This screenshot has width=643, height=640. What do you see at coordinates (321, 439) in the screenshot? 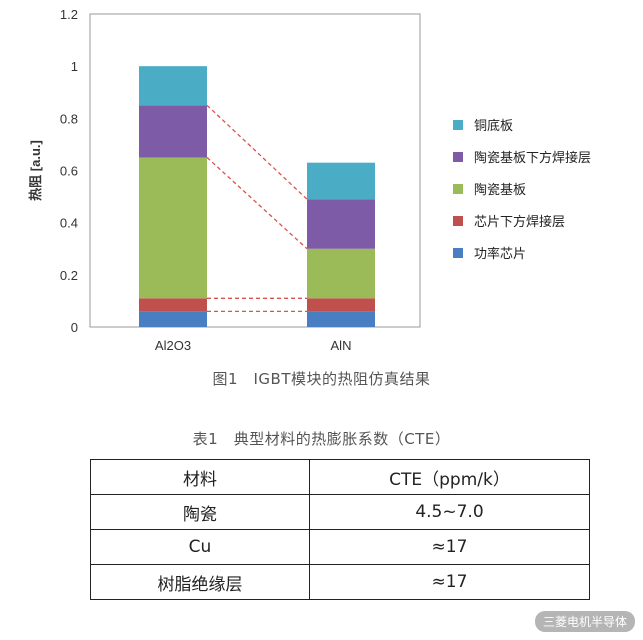
I see `table-caption: 表1 典型材料的热膨胀系数（CTE）` at bounding box center [321, 439].